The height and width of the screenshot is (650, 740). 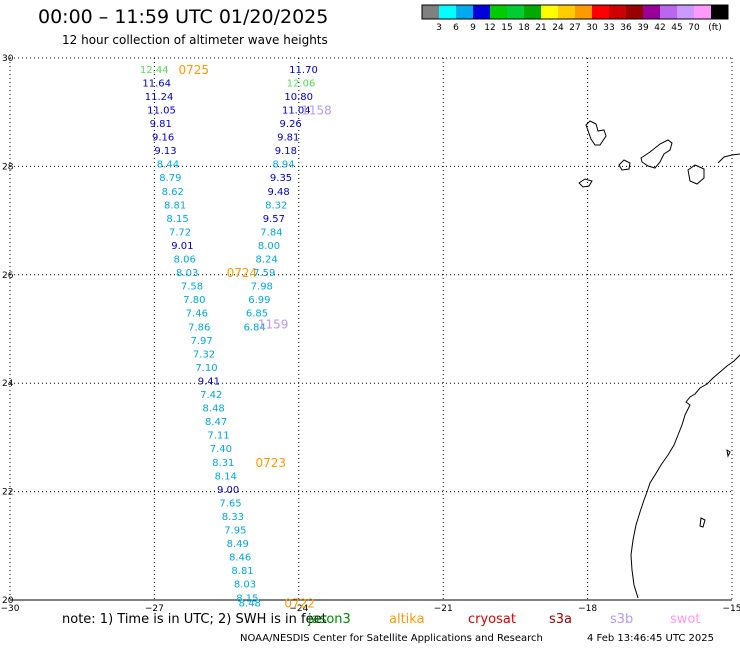 What do you see at coordinates (283, 165) in the screenshot?
I see `wave-height-value: 8.94` at bounding box center [283, 165].